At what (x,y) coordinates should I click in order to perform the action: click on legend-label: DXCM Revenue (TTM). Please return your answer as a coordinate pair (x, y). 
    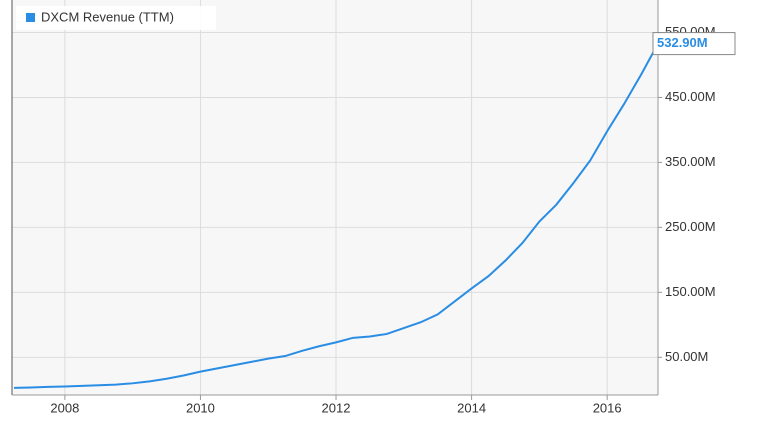
    Looking at the image, I should click on (107, 16).